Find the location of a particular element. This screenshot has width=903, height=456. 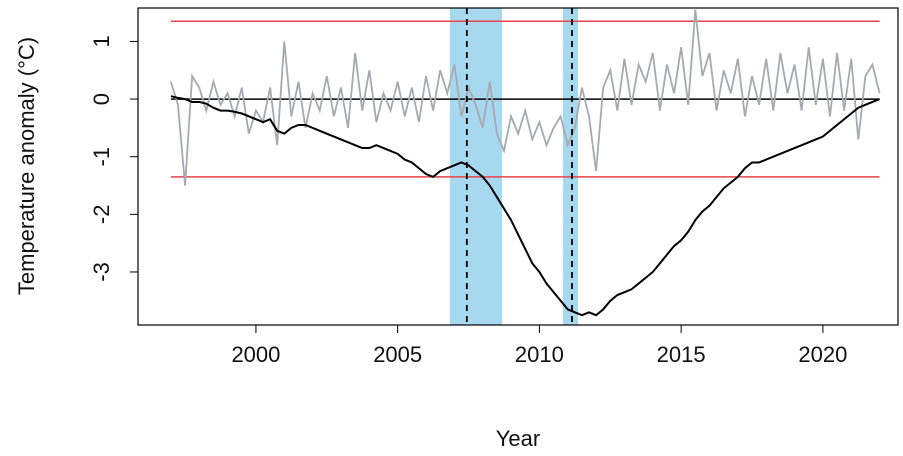

x-tick-label: 2010 is located at coordinates (539, 354).